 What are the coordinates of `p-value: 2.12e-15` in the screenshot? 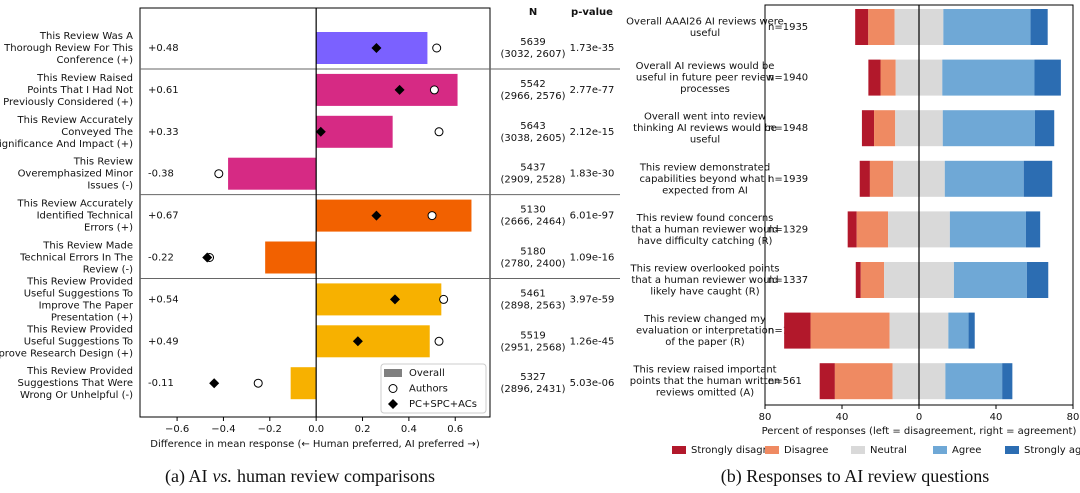 It's located at (592, 132).